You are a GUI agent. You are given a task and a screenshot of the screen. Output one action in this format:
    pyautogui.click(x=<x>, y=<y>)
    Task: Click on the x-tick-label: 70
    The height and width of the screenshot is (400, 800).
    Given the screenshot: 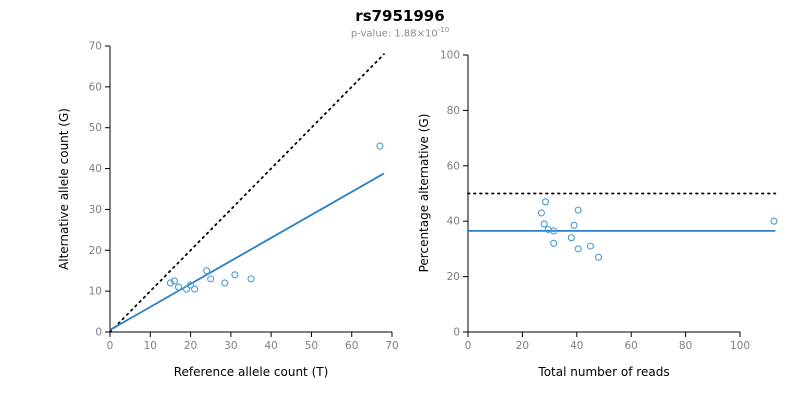 What is the action you would take?
    pyautogui.click(x=391, y=346)
    